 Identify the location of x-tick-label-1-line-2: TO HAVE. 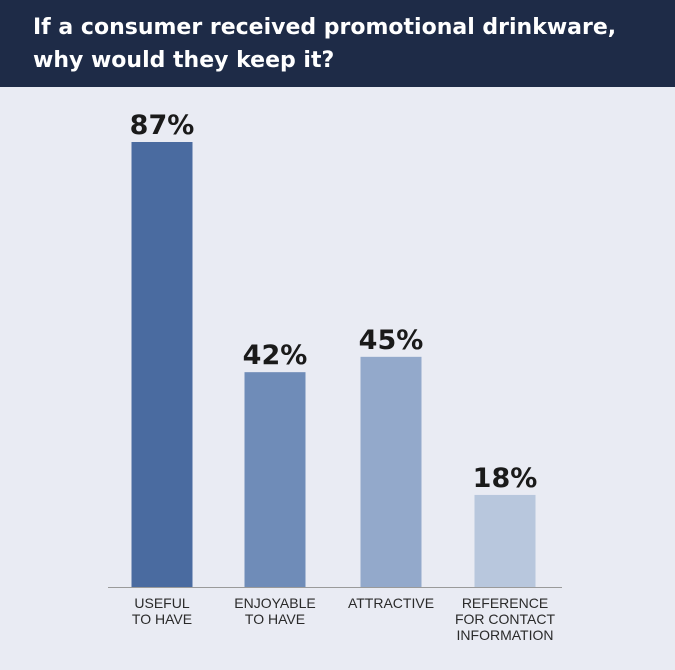
(162, 619).